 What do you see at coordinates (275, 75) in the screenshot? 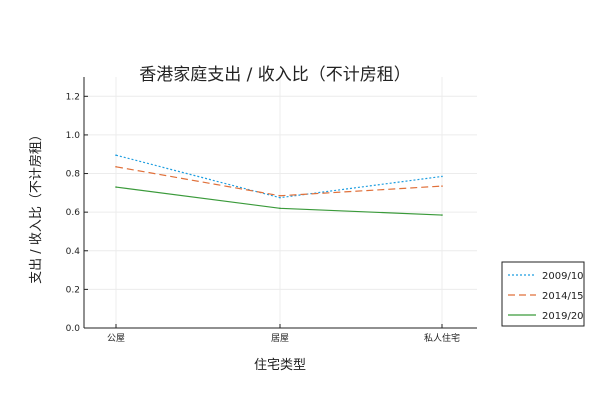
I see `chart-title: 香港家庭支出 / 收入比（不计房租）` at bounding box center [275, 75].